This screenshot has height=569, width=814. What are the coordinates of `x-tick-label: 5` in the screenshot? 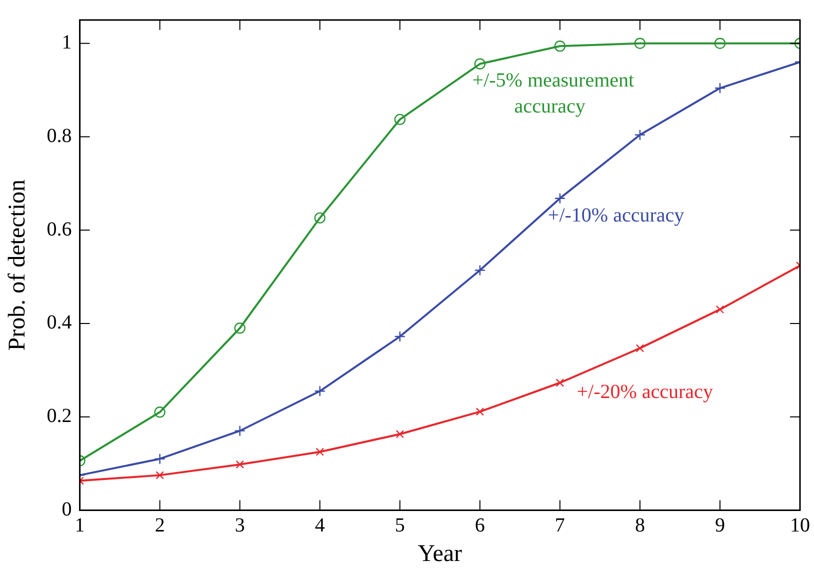 It's located at (399, 525).